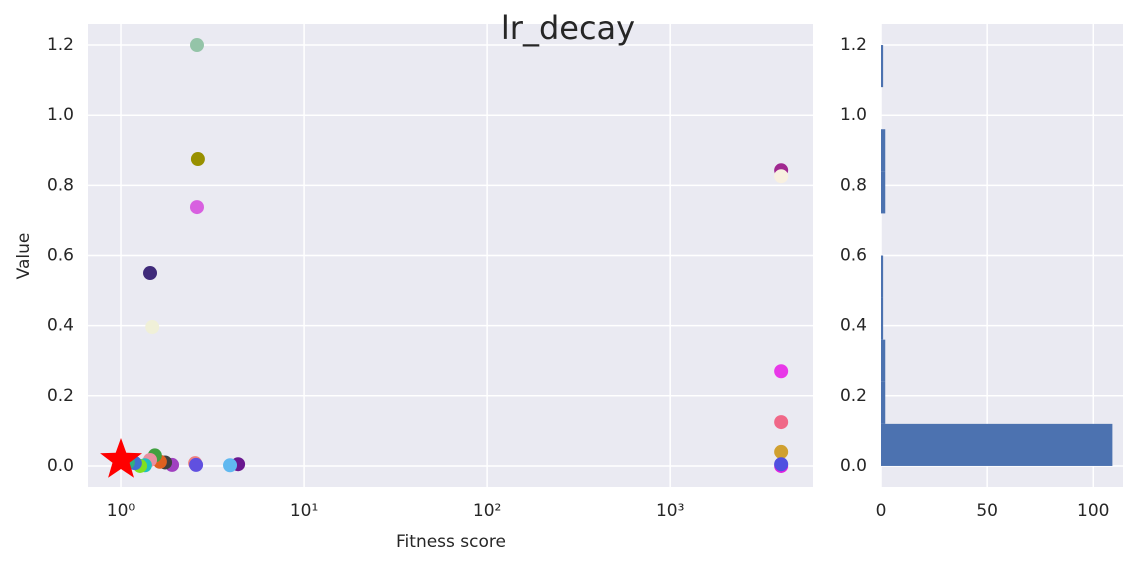 The width and height of the screenshot is (1137, 565). Describe the element at coordinates (881, 511) in the screenshot. I see `x-tick-label: 0` at that location.